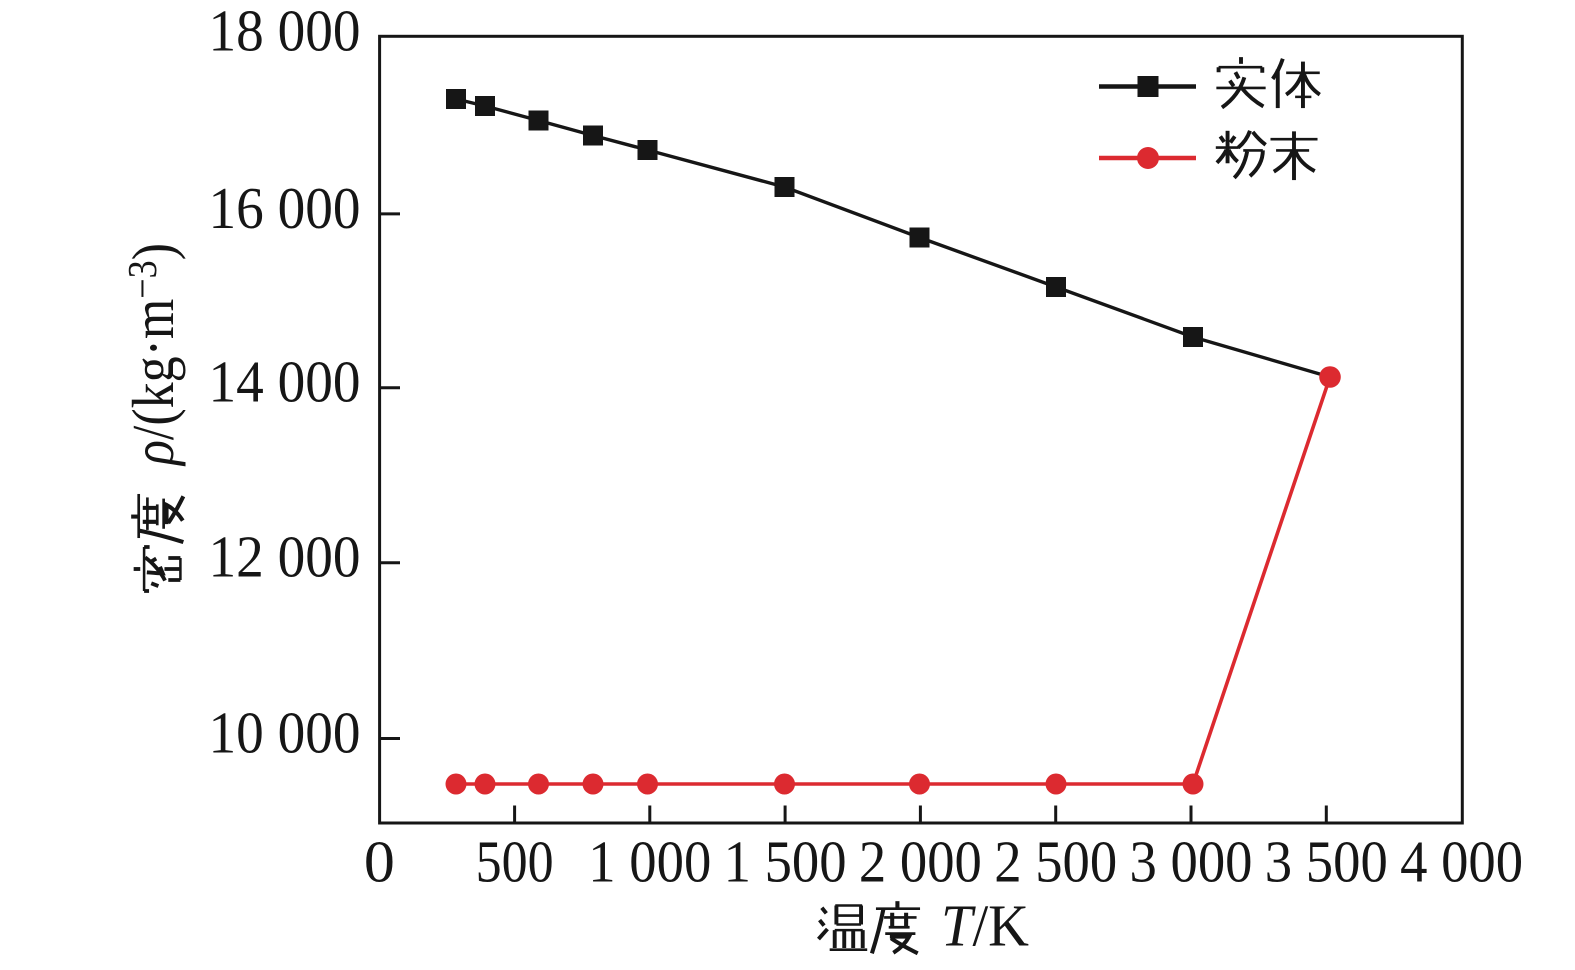  I want to click on svg-text: 16 000, so click(285, 208).